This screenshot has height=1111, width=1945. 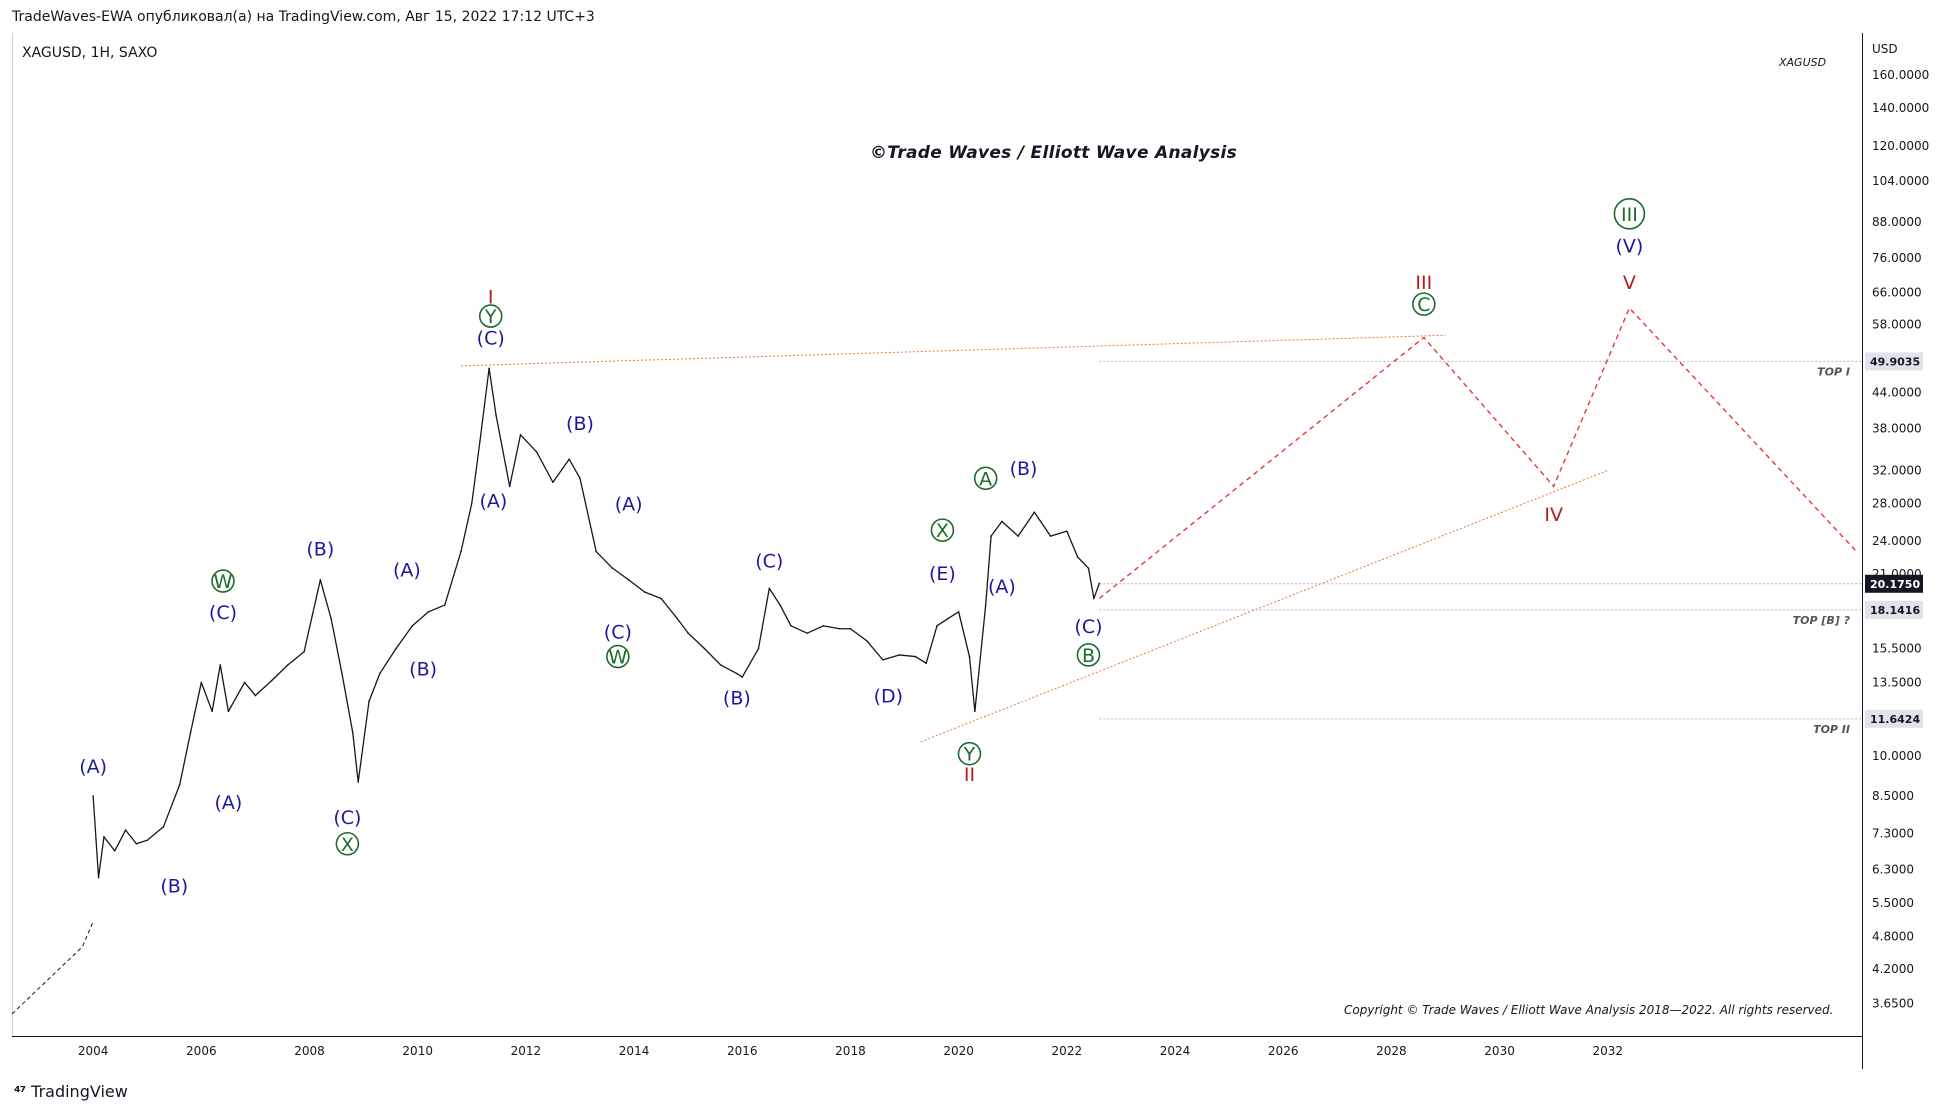 I want to click on wave-label: Y, so click(x=969, y=755).